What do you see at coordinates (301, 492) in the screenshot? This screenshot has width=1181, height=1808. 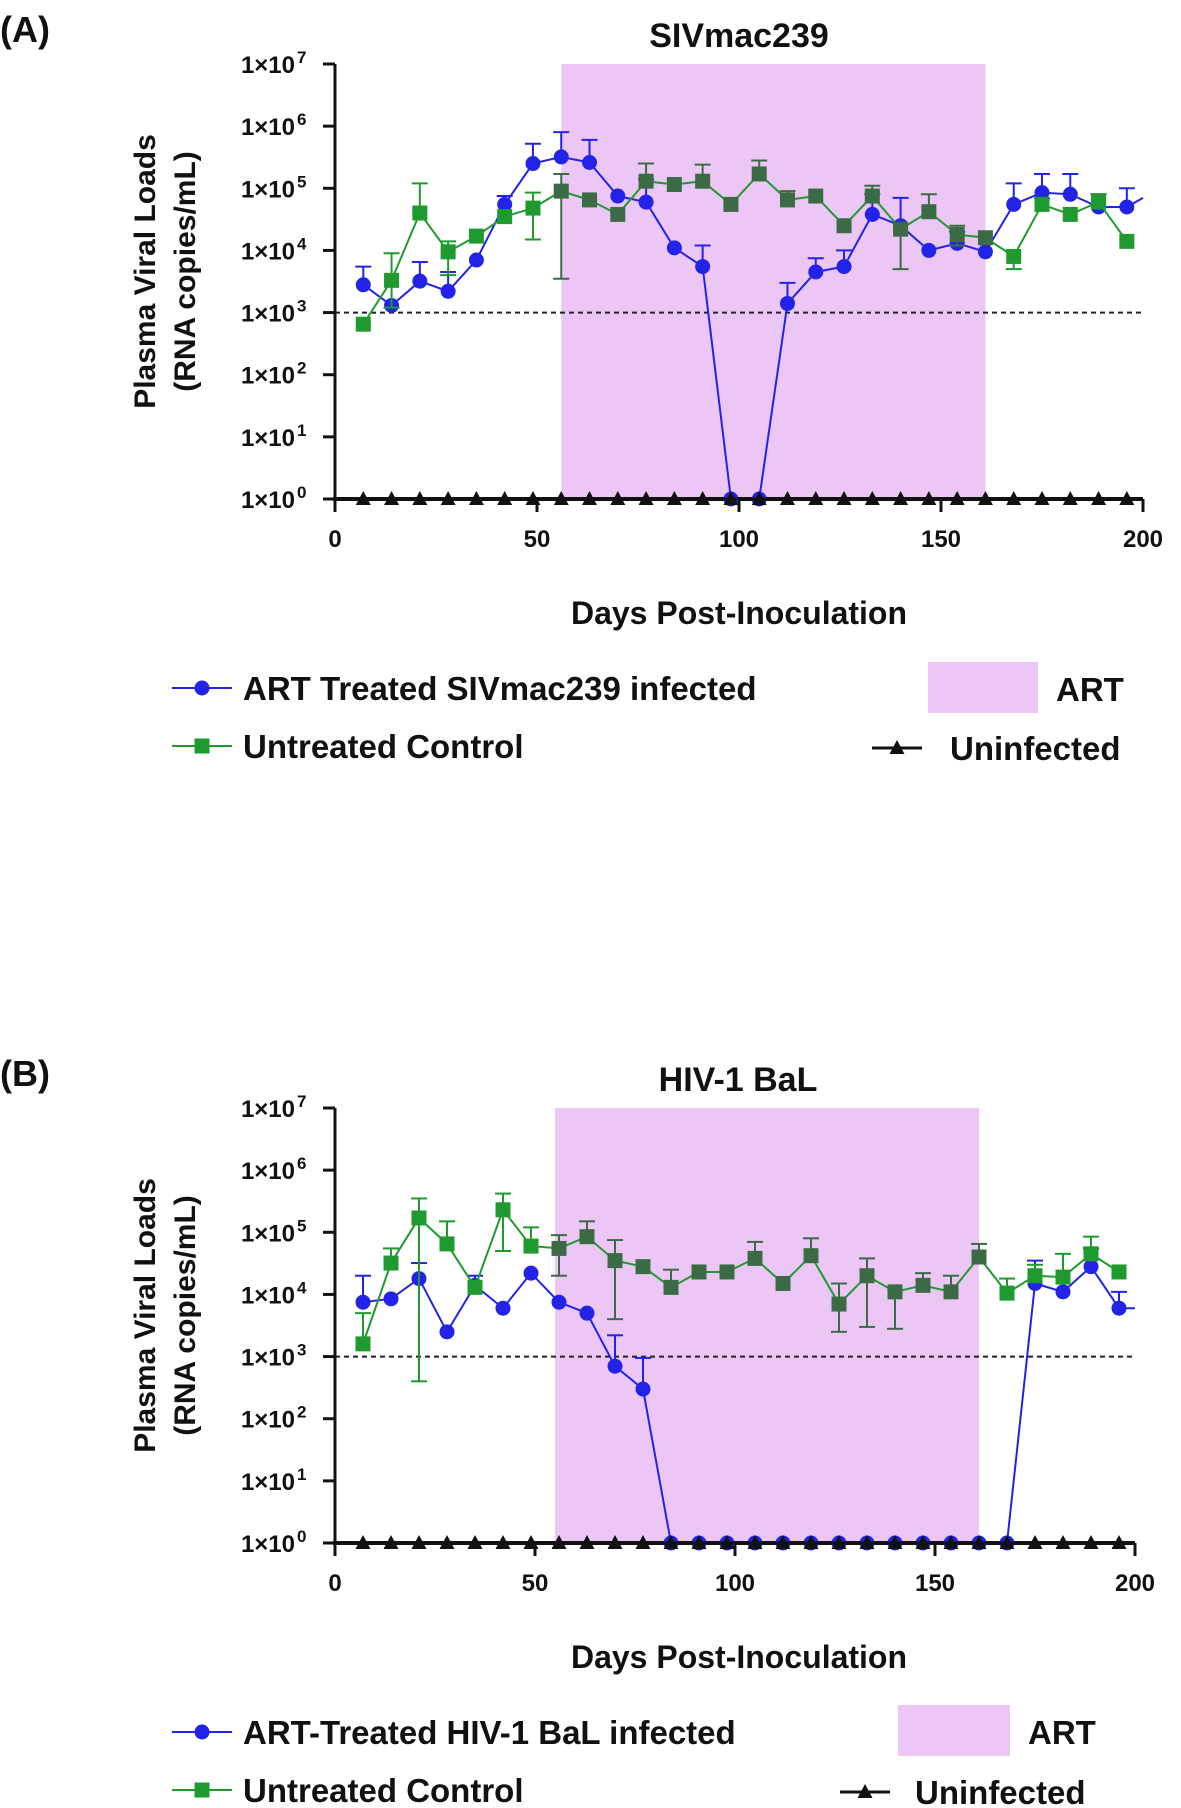 I see `y-tick-exponent: 0` at bounding box center [301, 492].